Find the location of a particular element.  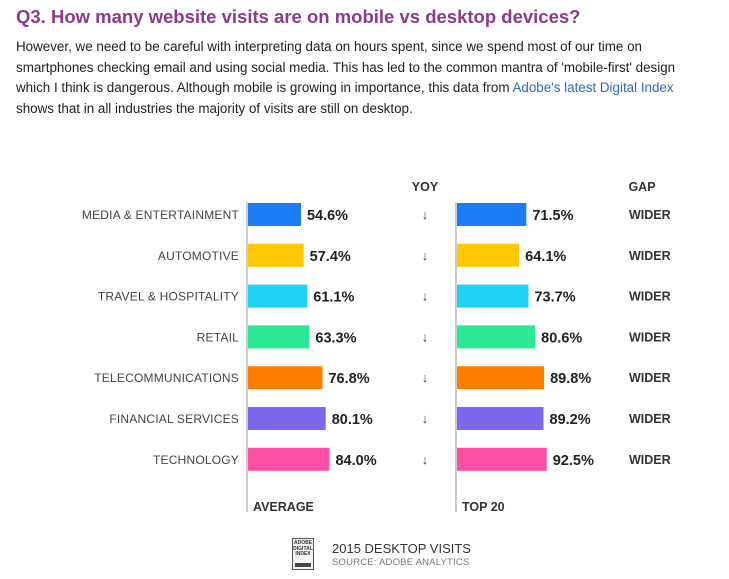

average-value-label: 63.3% is located at coordinates (335, 338).